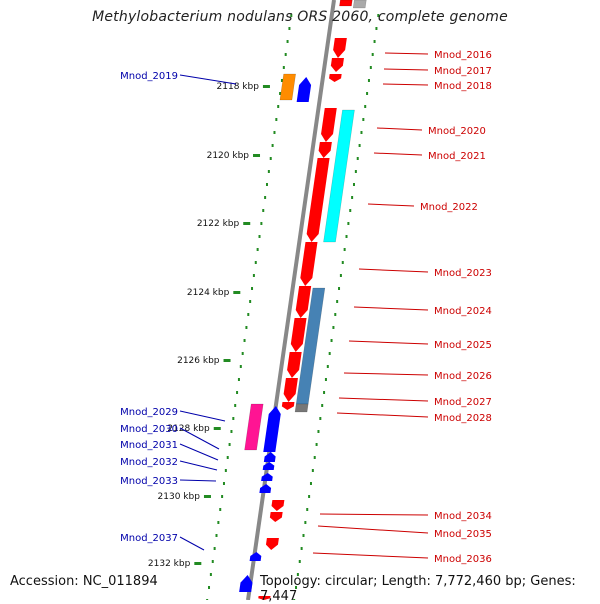 The width and height of the screenshot is (600, 604). What do you see at coordinates (149, 462) in the screenshot?
I see `gene-label-mnod-2032: Mnod_2032` at bounding box center [149, 462].